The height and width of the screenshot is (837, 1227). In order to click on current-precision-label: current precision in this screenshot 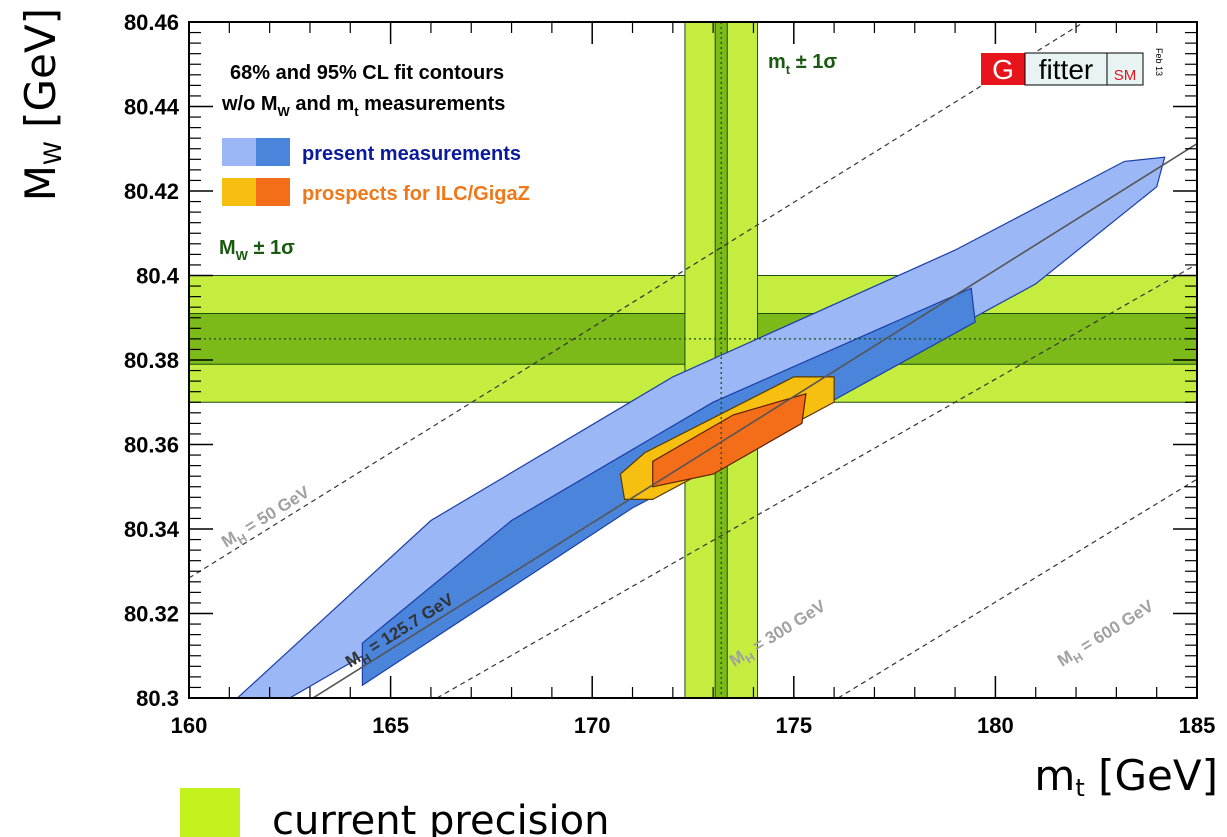, I will do `click(441, 817)`.